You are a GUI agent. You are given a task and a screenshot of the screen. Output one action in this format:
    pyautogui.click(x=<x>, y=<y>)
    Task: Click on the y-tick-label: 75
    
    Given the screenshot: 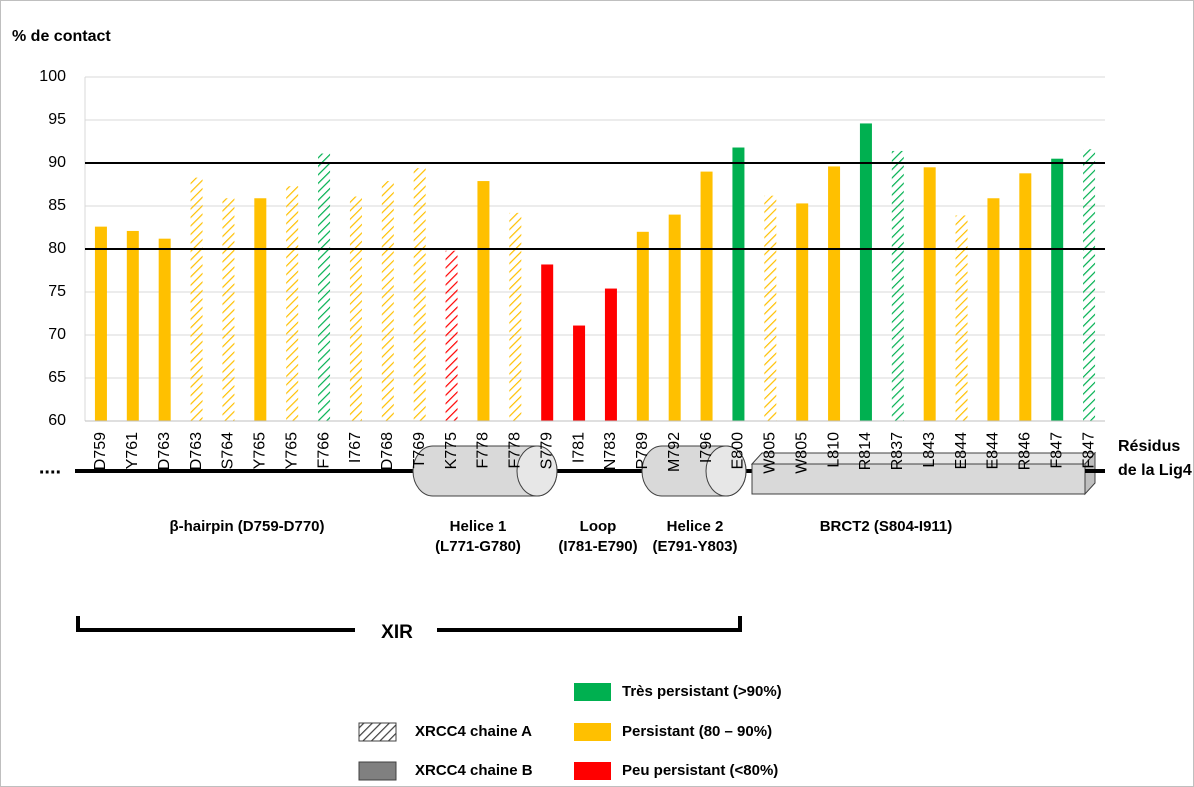 What is the action you would take?
    pyautogui.click(x=57, y=291)
    